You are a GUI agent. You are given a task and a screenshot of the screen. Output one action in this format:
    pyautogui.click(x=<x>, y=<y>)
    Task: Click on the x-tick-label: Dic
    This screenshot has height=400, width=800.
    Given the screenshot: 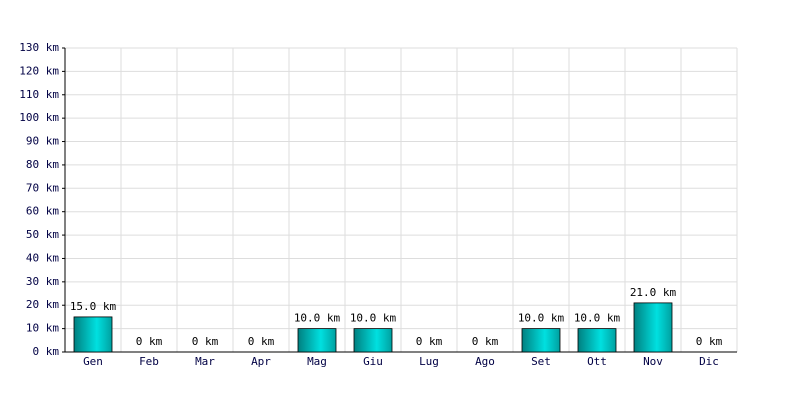 What is the action you would take?
    pyautogui.click(x=709, y=361)
    